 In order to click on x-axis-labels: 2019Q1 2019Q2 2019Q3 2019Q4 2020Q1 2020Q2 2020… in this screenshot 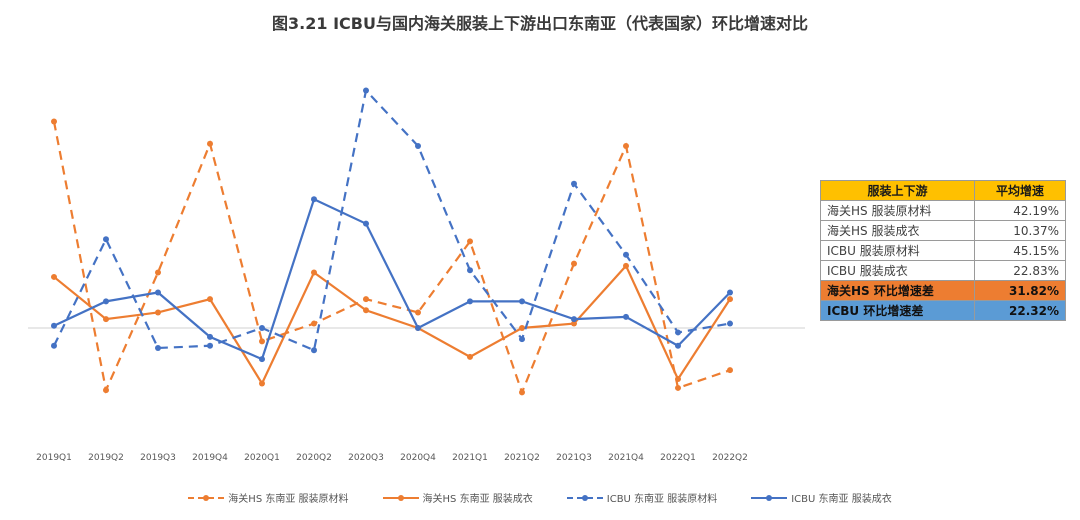, I will do `click(392, 458)`.